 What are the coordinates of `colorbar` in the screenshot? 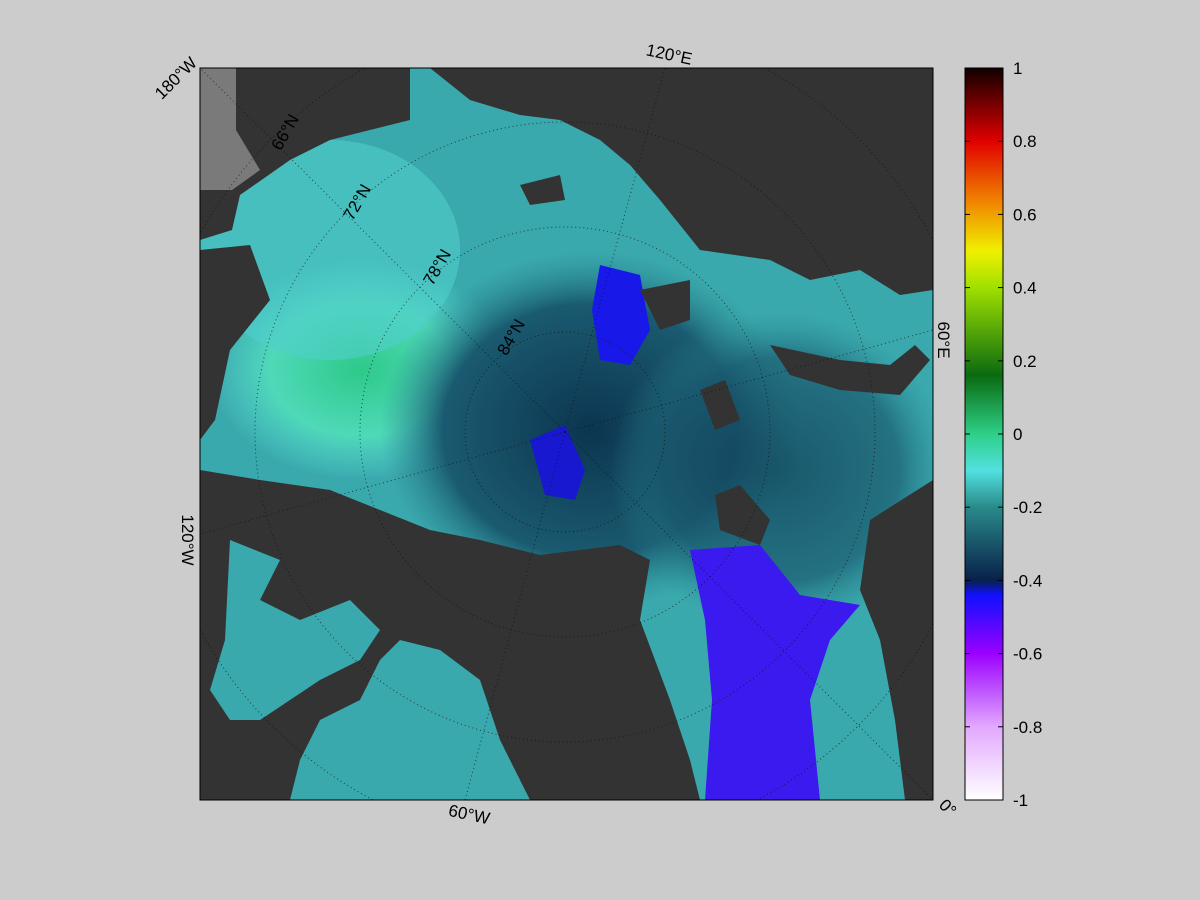 It's located at (984, 434).